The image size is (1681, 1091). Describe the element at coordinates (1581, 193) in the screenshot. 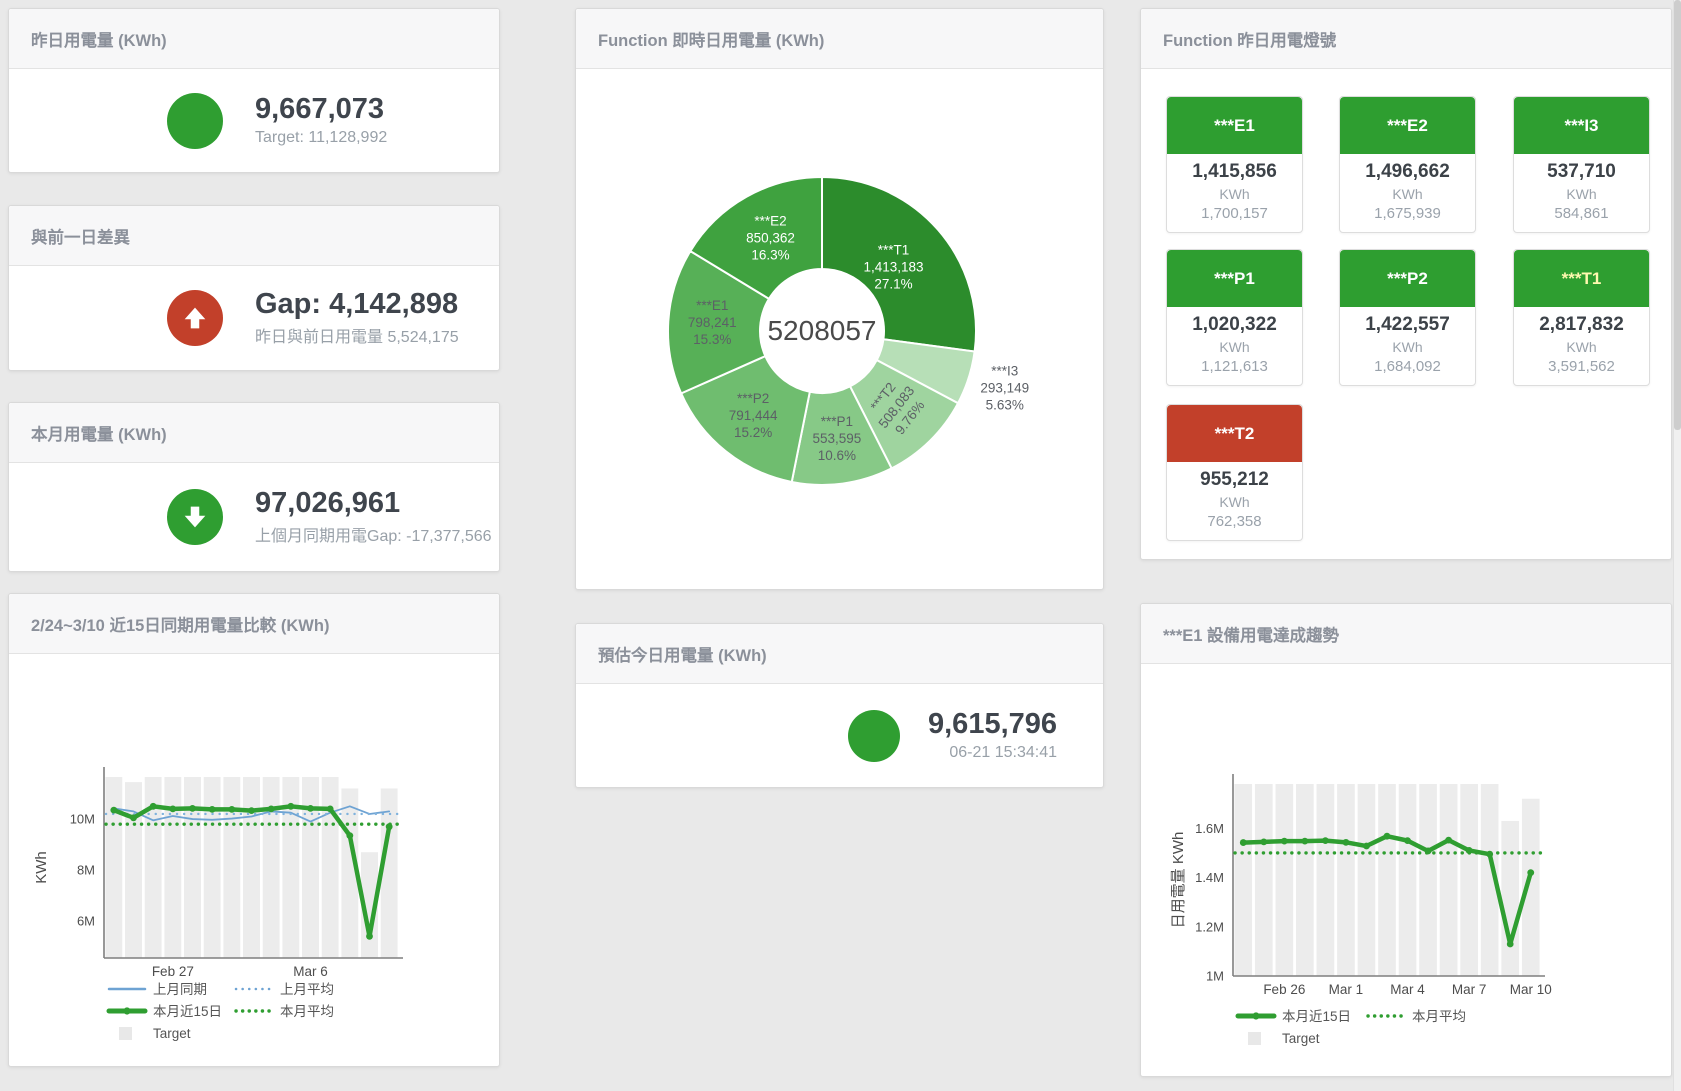

I see `tile-body: 537,710 KWh 584,861` at that location.